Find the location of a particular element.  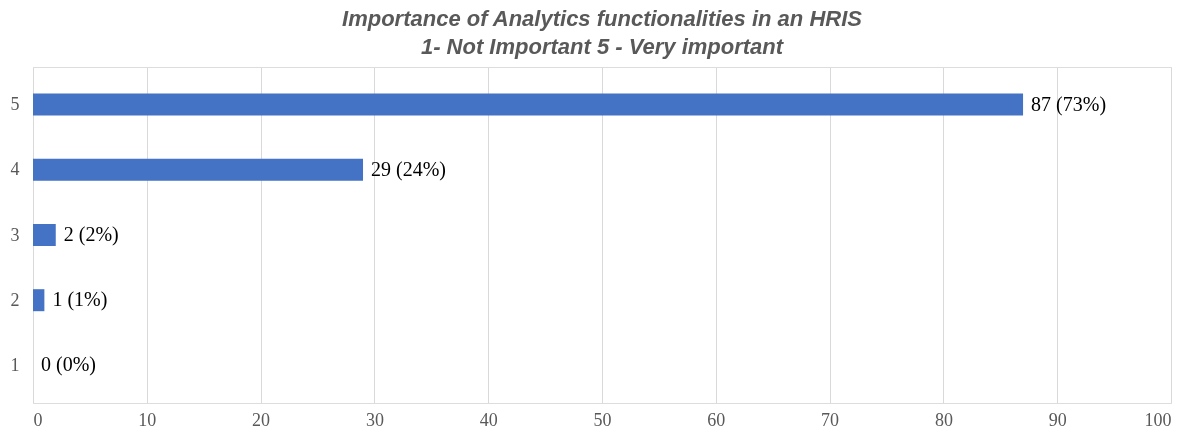

data-label: 2 (2%) is located at coordinates (91, 234).